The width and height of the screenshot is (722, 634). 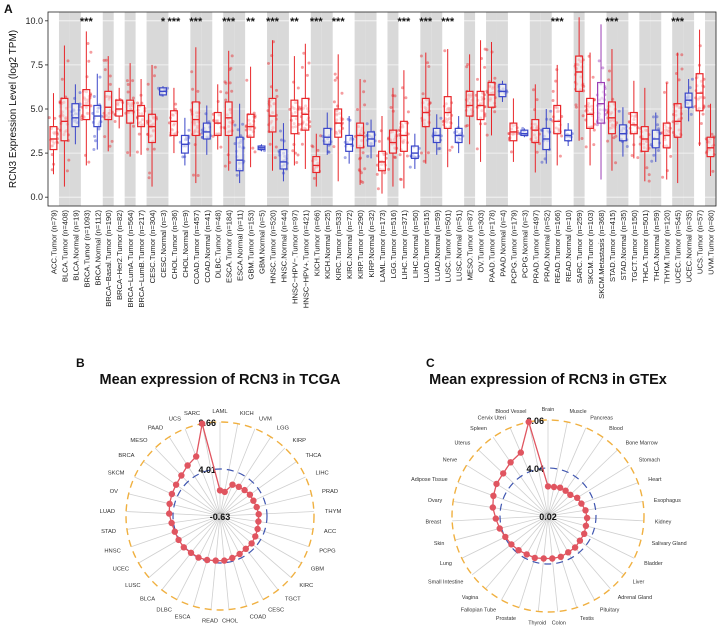 I want to click on gtex-radar-title: Mean expression of RCN3 in GTEx, so click(x=548, y=380).